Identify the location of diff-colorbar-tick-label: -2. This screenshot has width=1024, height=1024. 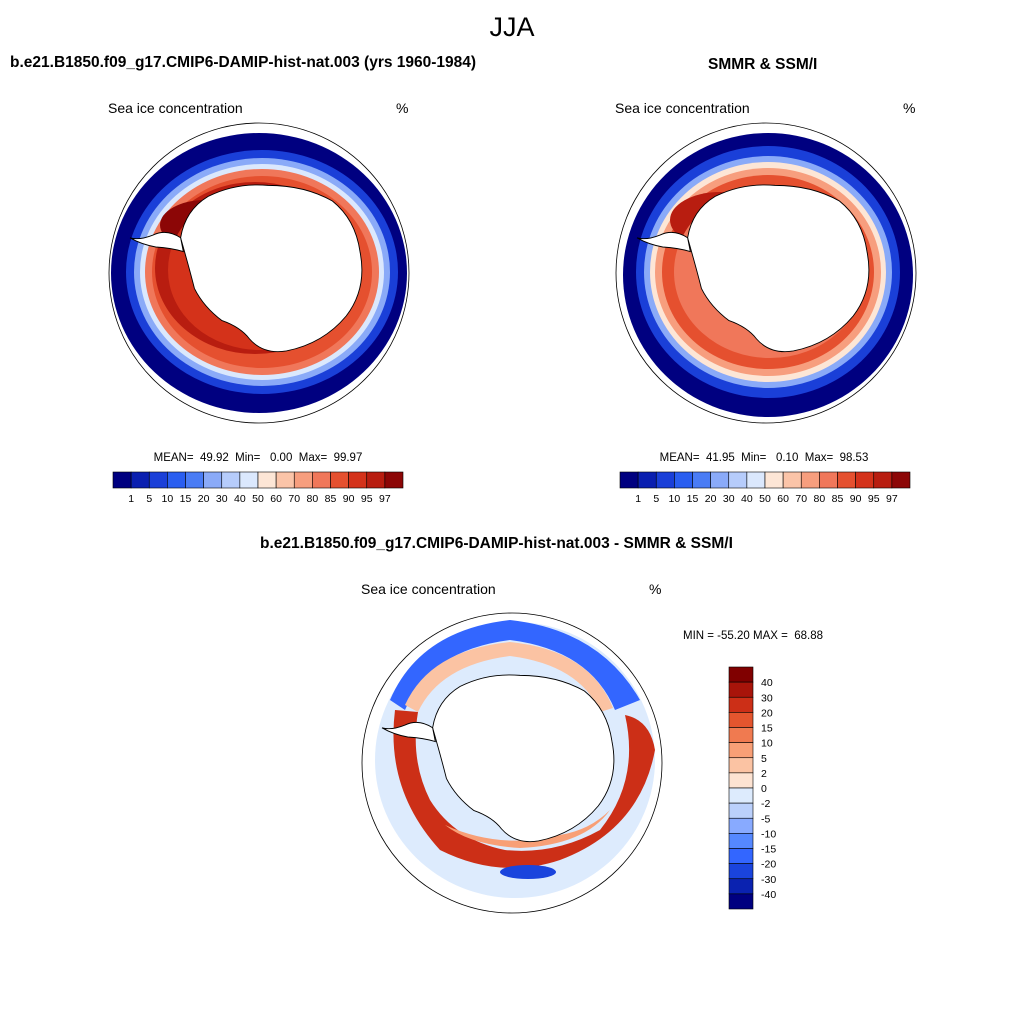
(765, 804).